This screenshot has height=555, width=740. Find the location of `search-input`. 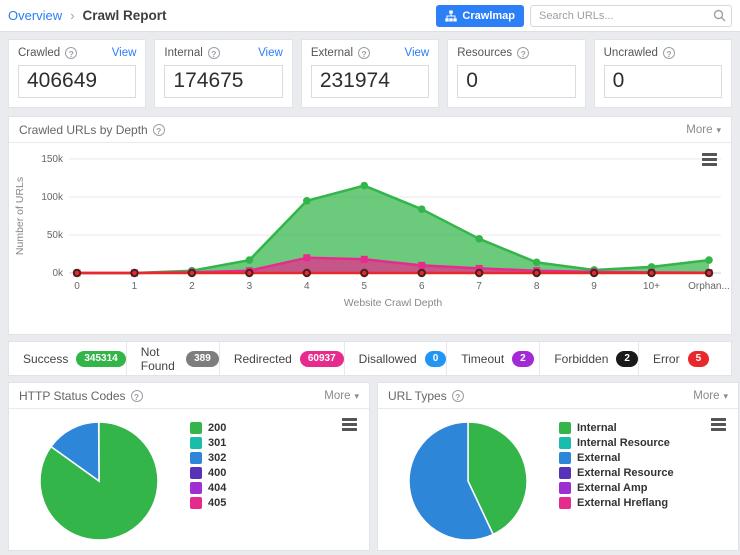

search-input is located at coordinates (631, 15).